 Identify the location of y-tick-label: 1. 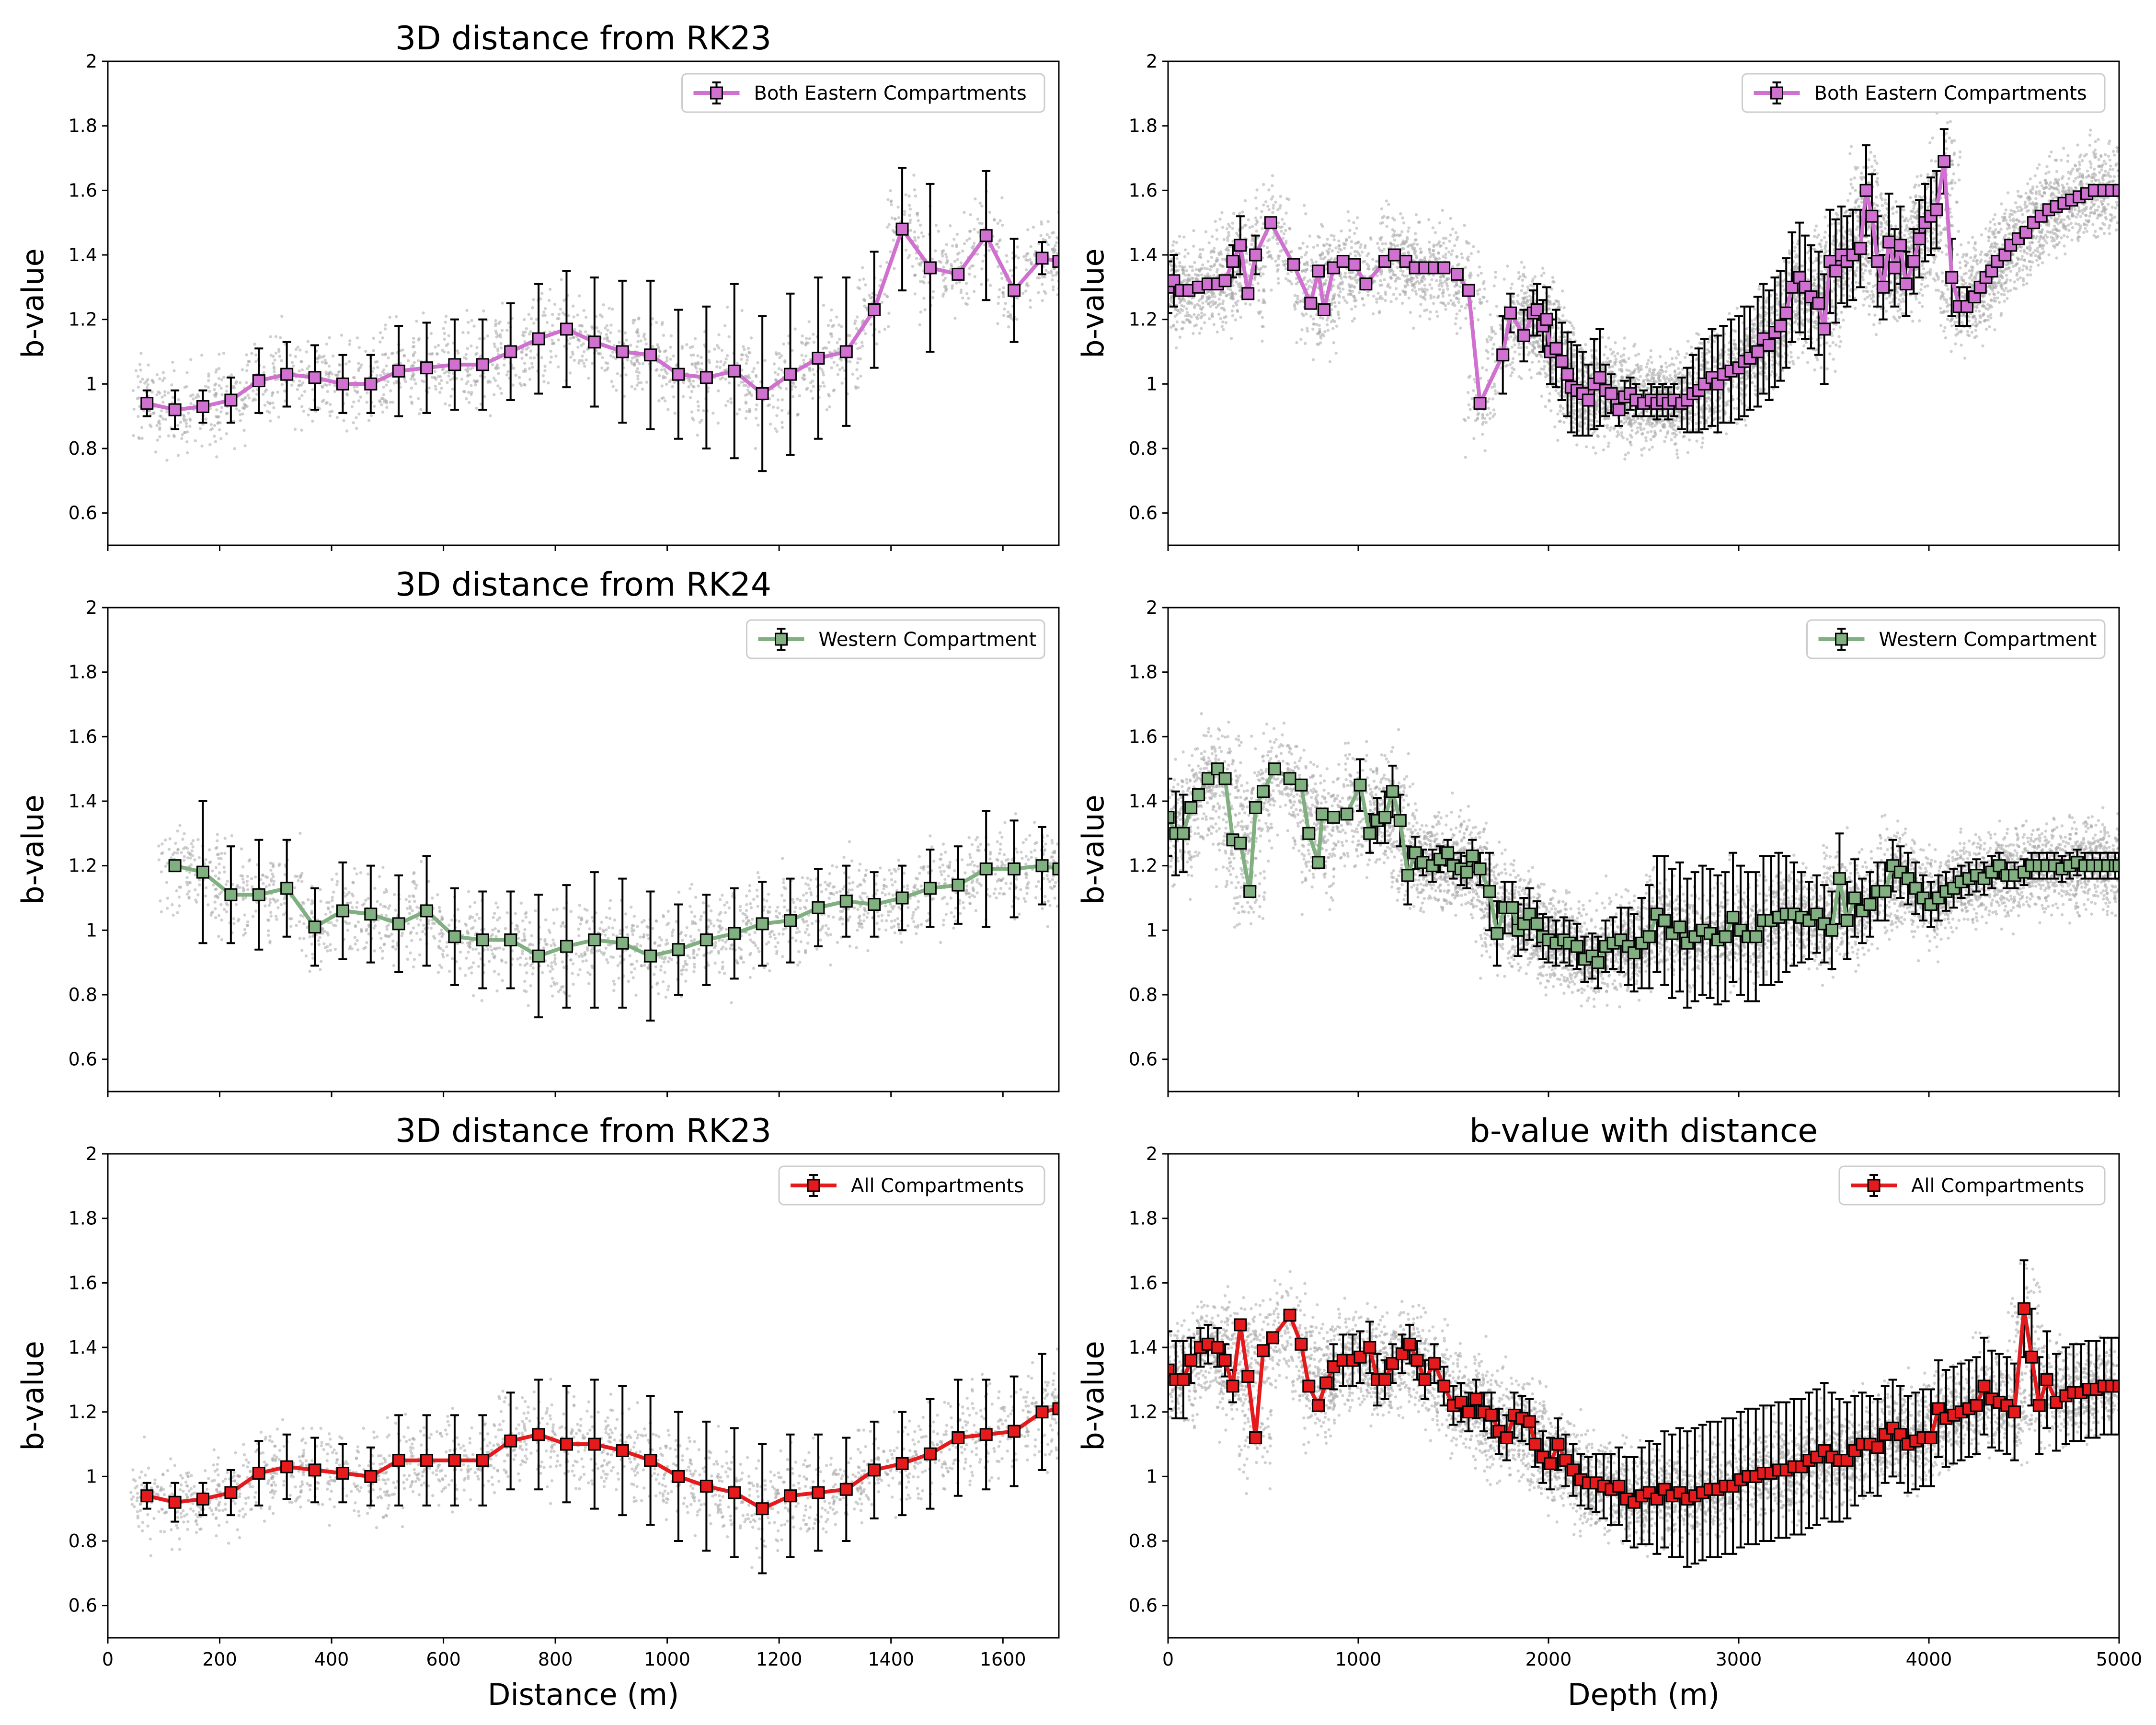
(91, 383).